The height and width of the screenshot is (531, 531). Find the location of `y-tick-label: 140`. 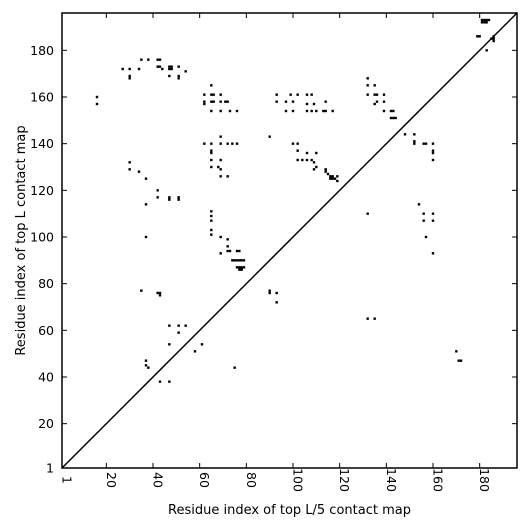

y-tick-label: 140 is located at coordinates (42, 143).